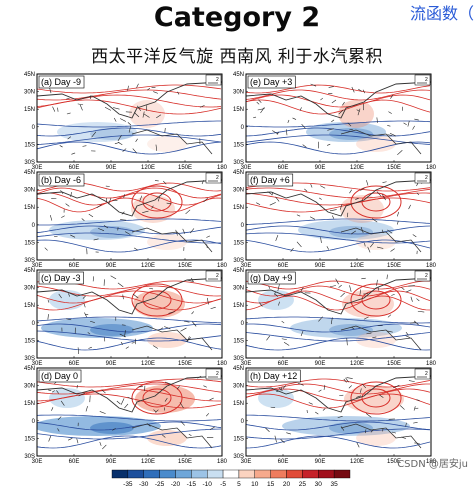 The image size is (474, 493). Describe the element at coordinates (176, 484) in the screenshot. I see `colorbar-tick-label: -20` at that location.